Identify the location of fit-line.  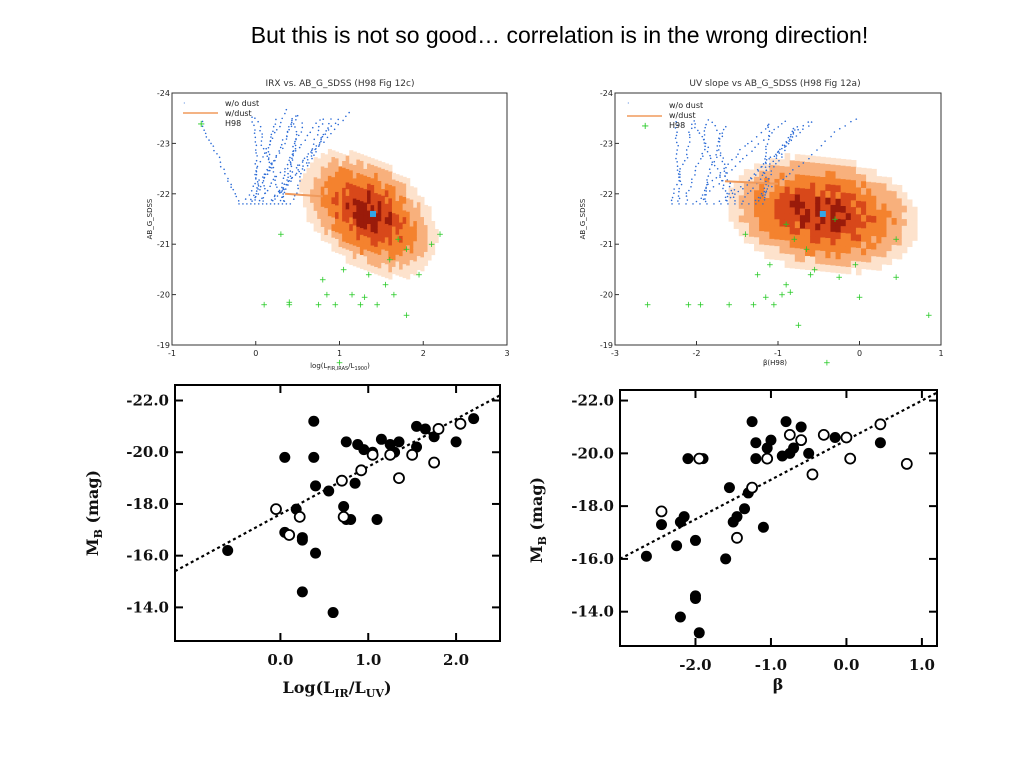
(337, 483).